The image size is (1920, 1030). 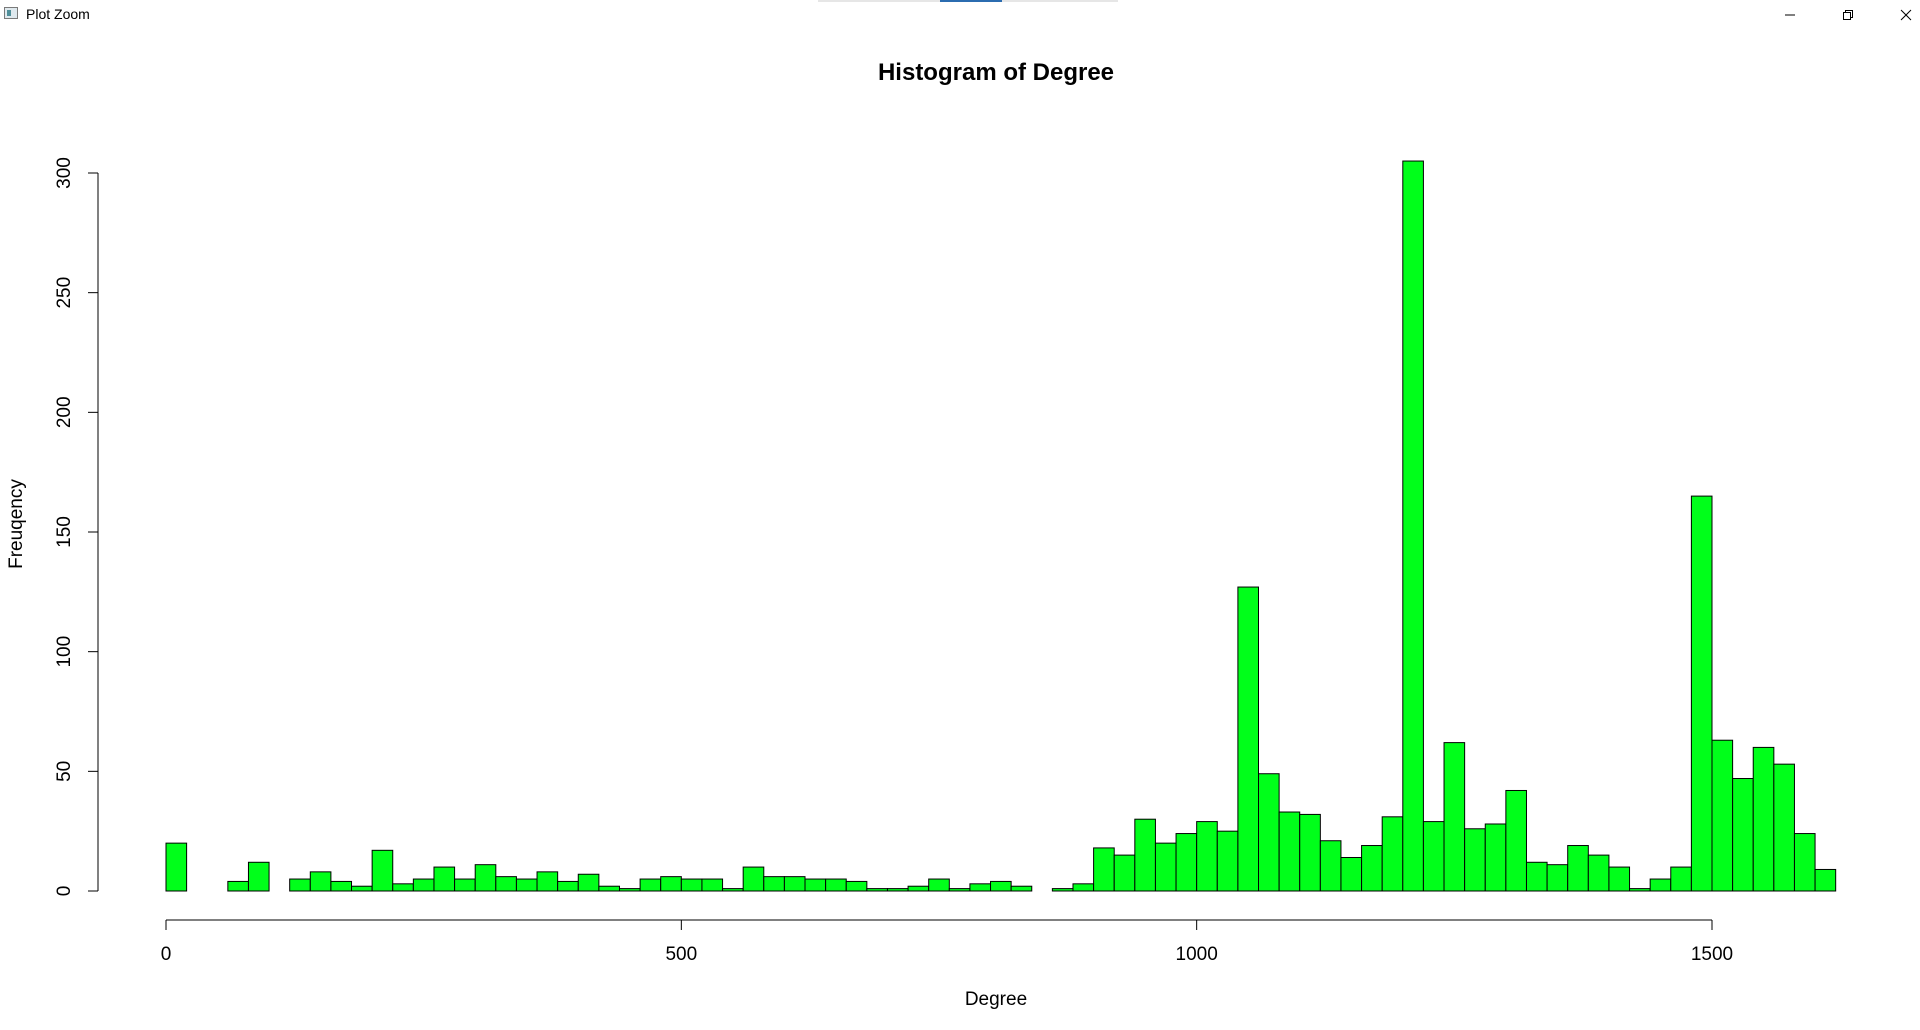 I want to click on chart-title: Histogram of Degree, so click(x=996, y=72).